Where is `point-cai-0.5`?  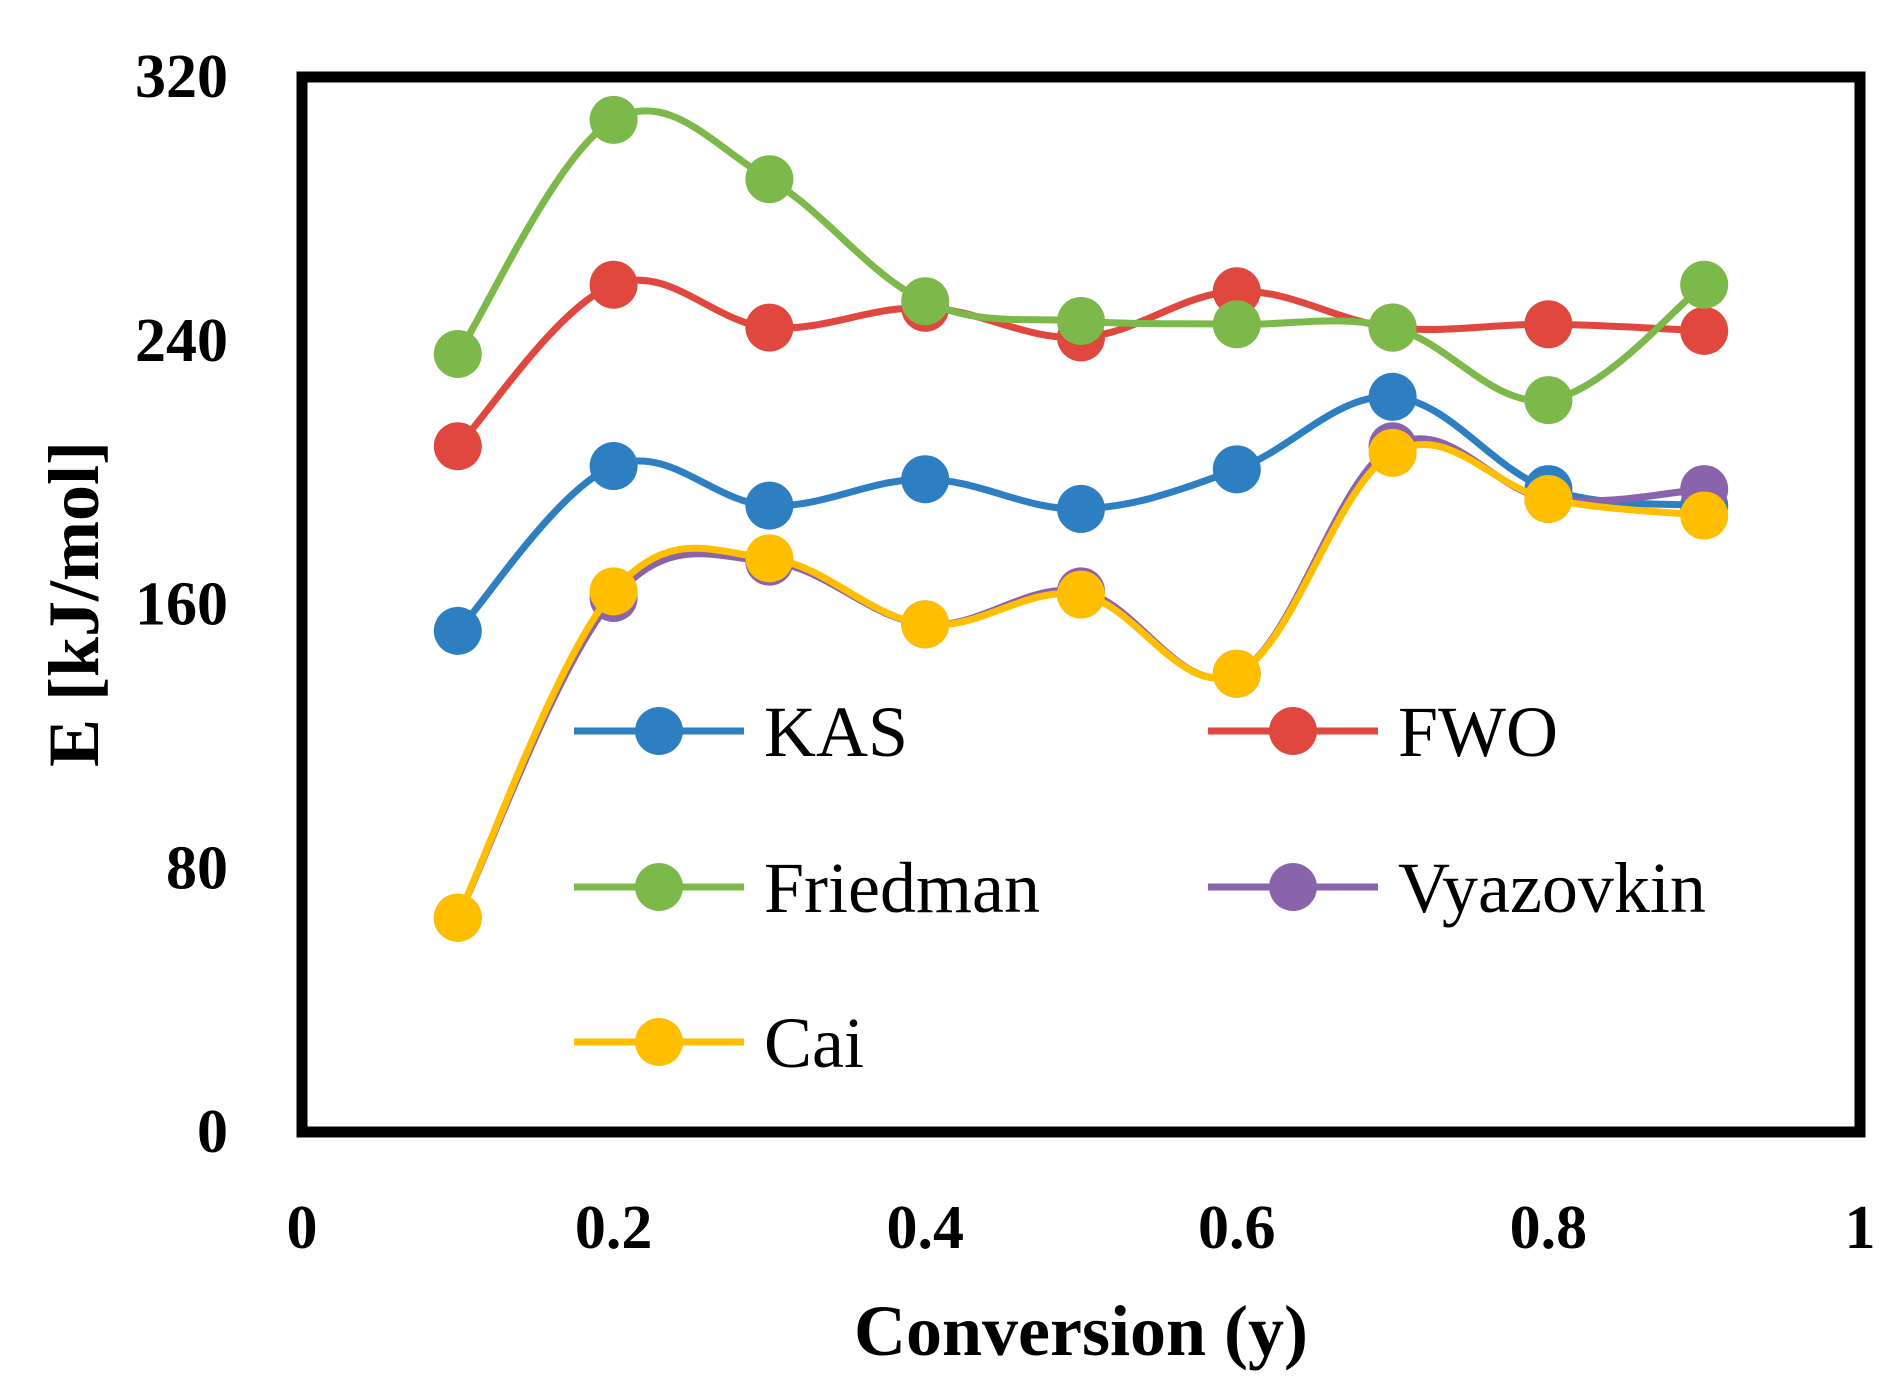
point-cai-0.5 is located at coordinates (1081, 594).